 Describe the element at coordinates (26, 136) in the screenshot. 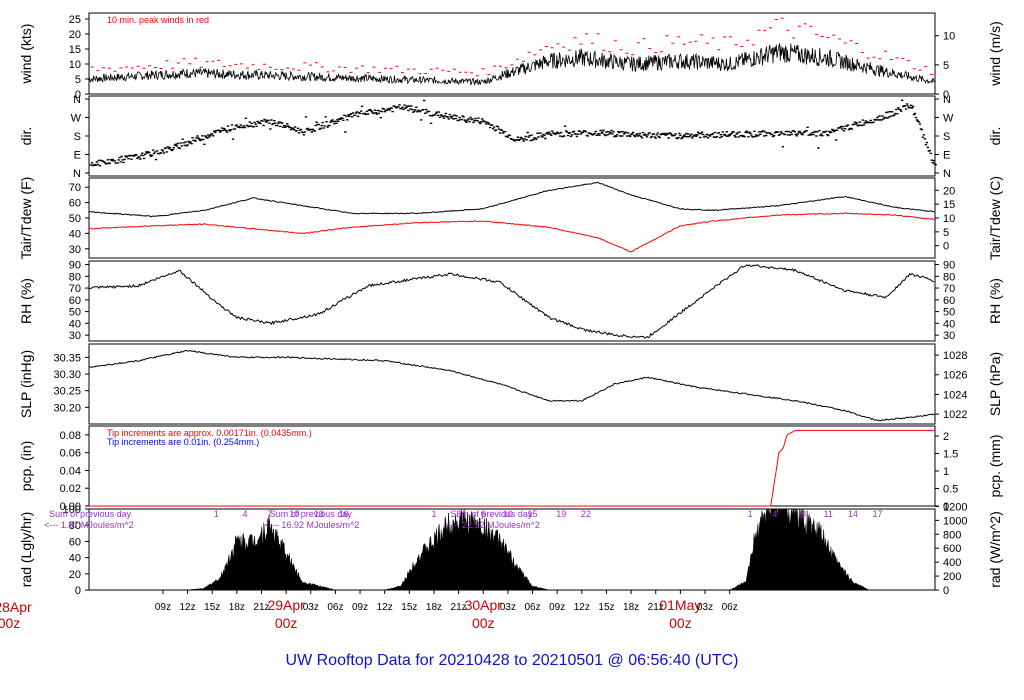

I see `direction-ylabel: dir.` at that location.